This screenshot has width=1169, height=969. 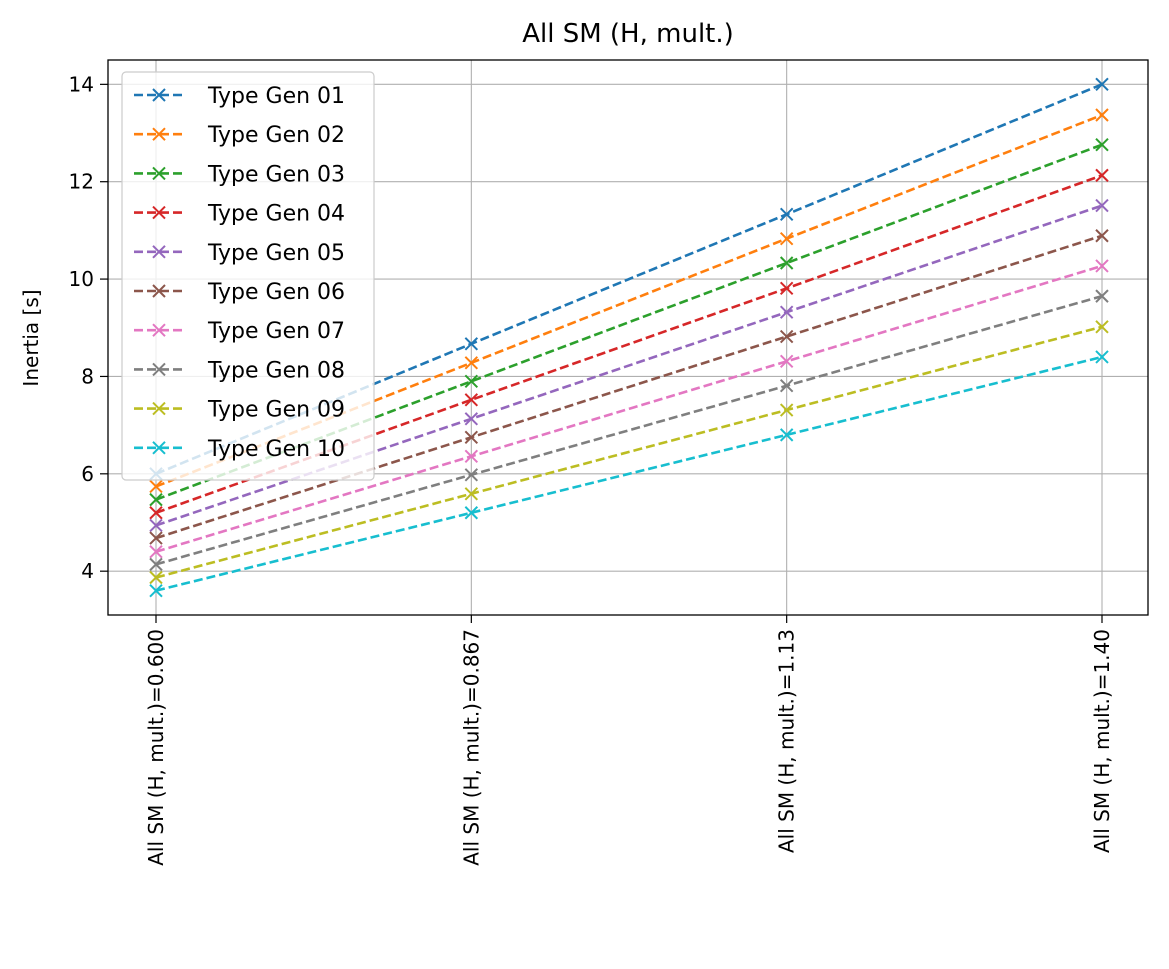 What do you see at coordinates (81, 84) in the screenshot?
I see `y-tick-label: 14` at bounding box center [81, 84].